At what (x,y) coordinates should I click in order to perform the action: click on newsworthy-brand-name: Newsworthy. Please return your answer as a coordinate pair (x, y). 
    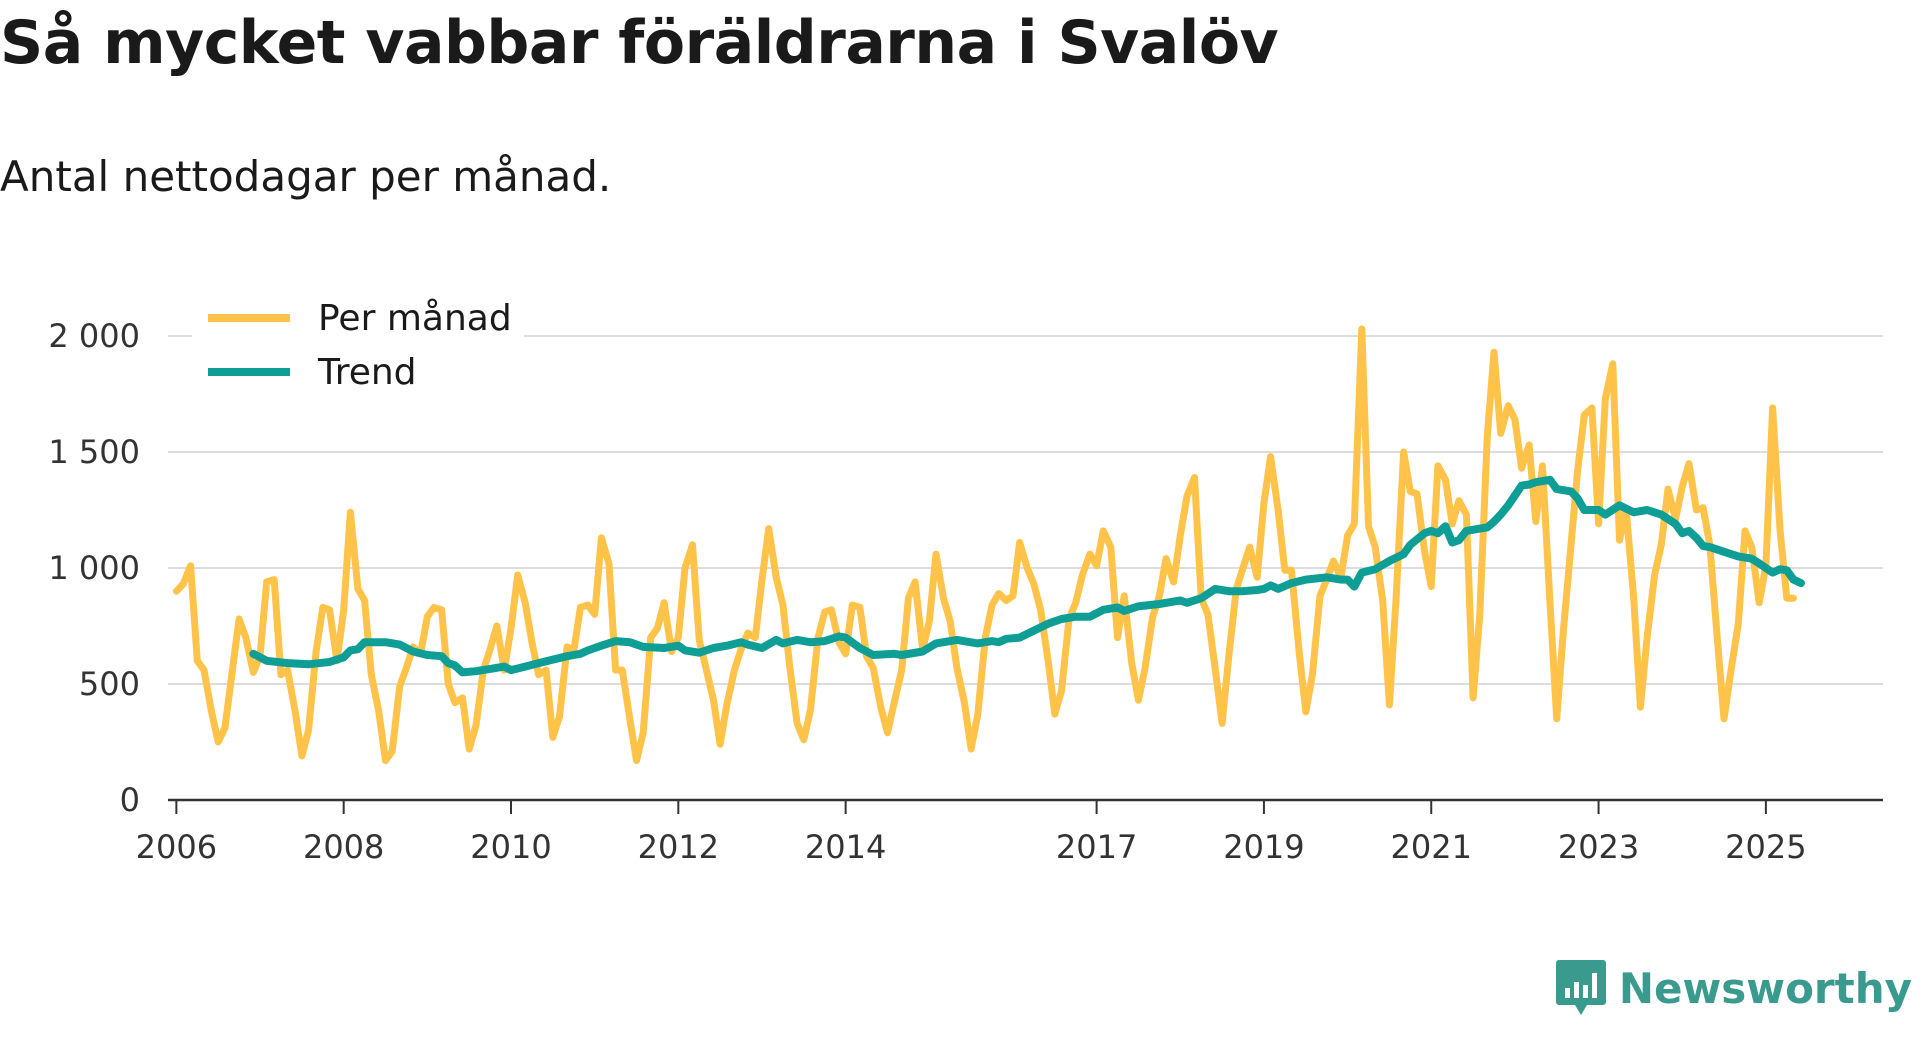
    Looking at the image, I should click on (1765, 988).